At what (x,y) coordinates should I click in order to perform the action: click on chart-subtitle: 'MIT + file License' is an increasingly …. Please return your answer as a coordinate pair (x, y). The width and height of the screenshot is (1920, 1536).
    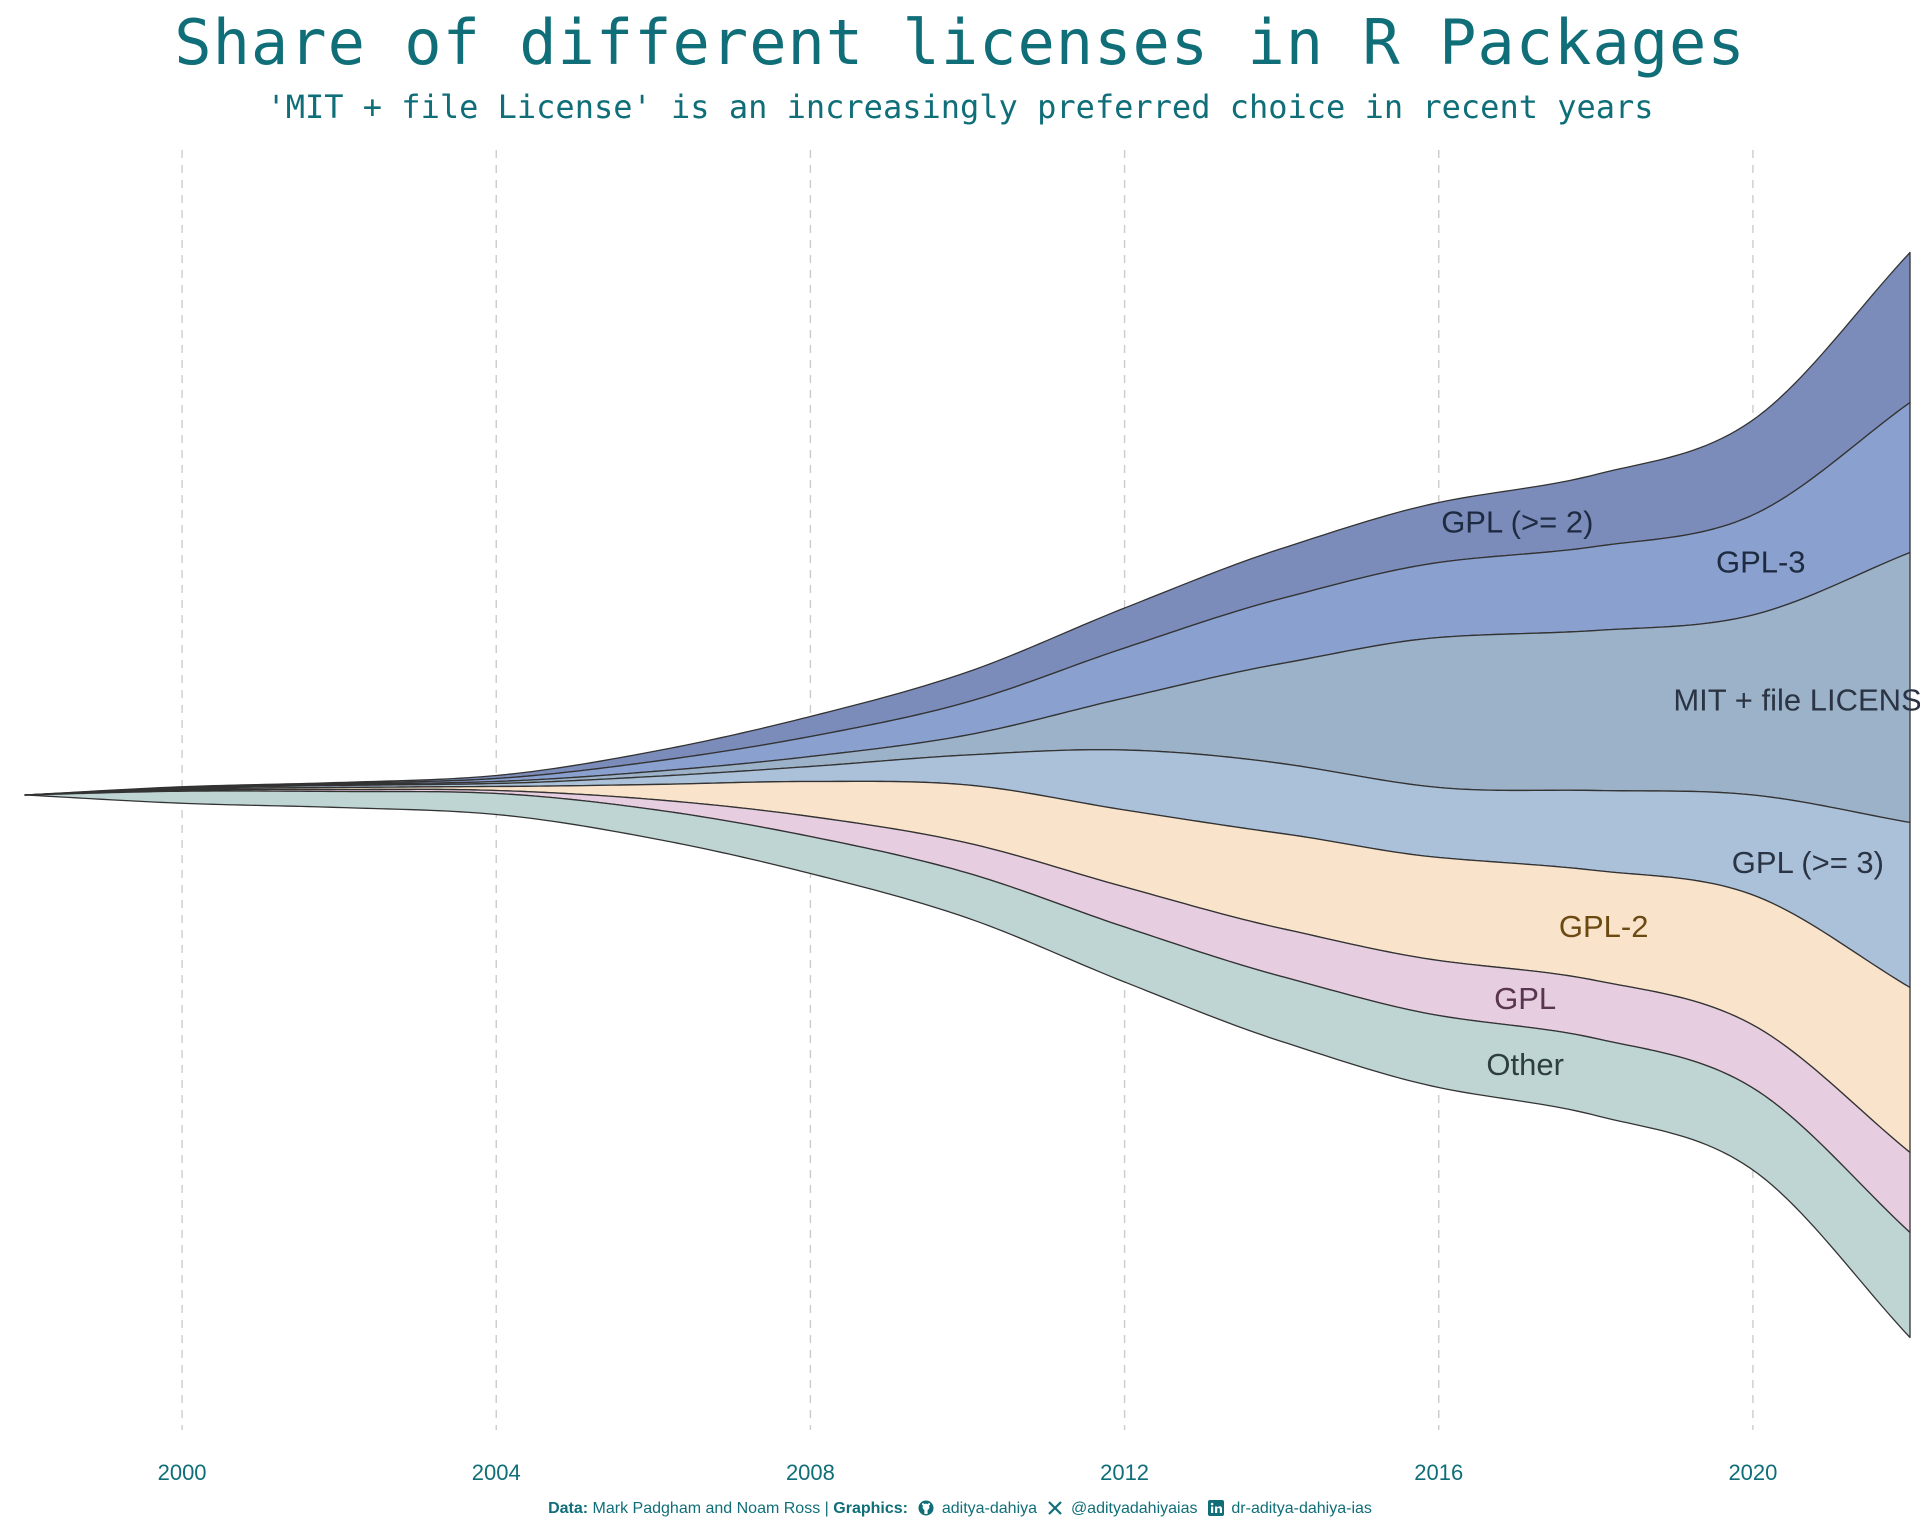
    Looking at the image, I should click on (960, 107).